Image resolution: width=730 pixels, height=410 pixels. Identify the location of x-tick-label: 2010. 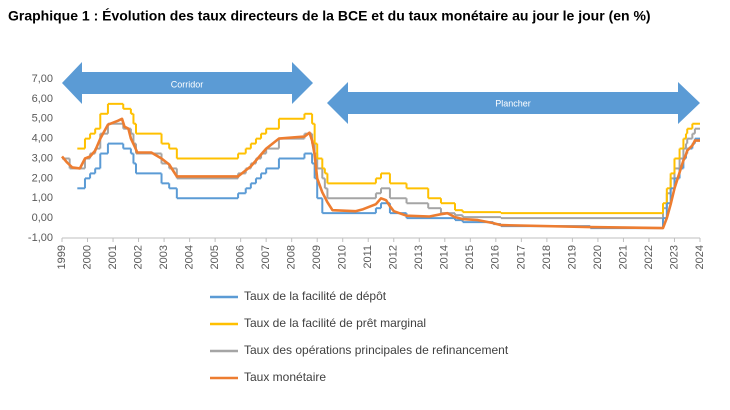
(343, 257).